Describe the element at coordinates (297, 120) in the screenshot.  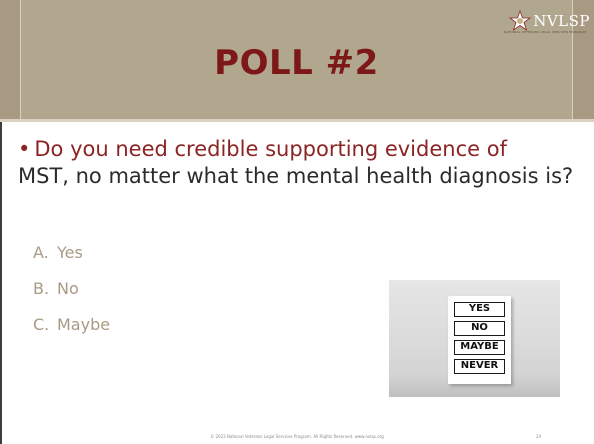
I see `header-rule` at that location.